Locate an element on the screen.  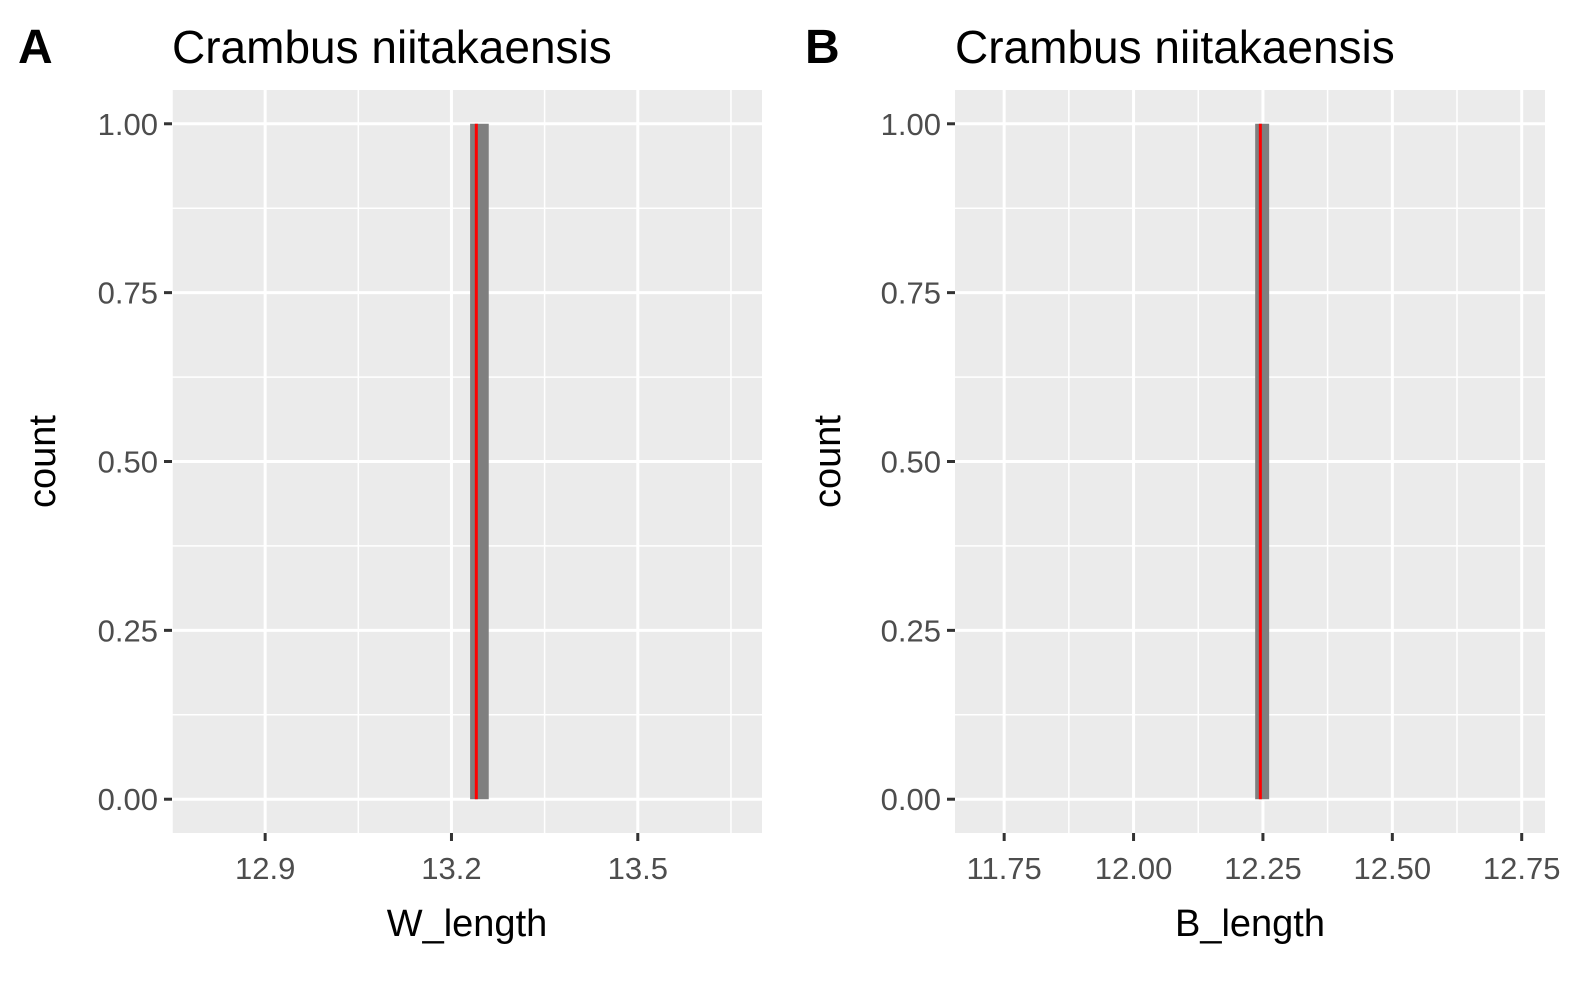
panel-tag: B is located at coordinates (822, 47).